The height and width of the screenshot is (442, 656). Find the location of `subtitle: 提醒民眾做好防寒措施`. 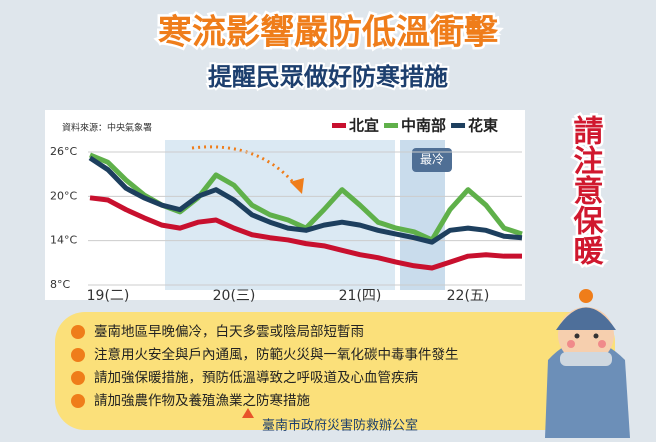

subtitle: 提醒民眾做好防寒措施 is located at coordinates (328, 77).